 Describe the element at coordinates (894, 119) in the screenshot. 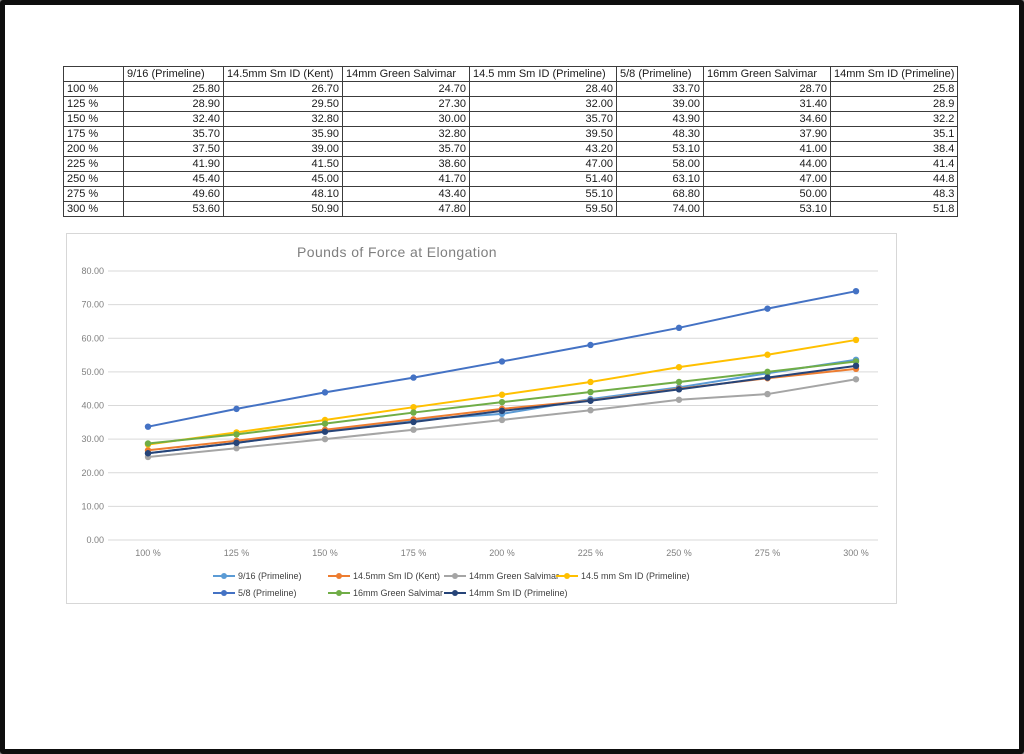

I see `table-cell: 32.2` at that location.